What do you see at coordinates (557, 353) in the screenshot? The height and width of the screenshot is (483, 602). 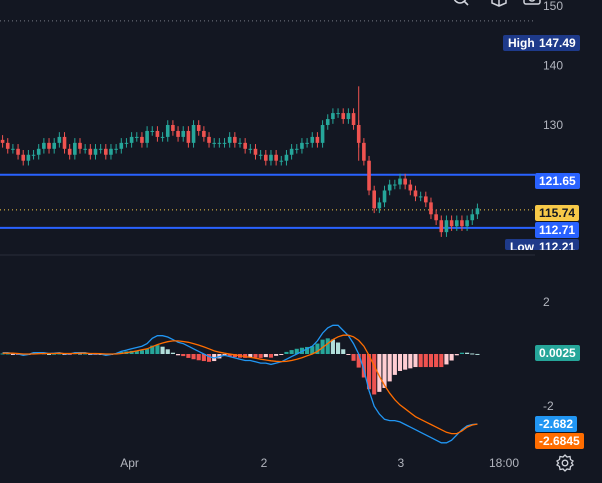 I see `macd-hist-tag: 0.0025` at bounding box center [557, 353].